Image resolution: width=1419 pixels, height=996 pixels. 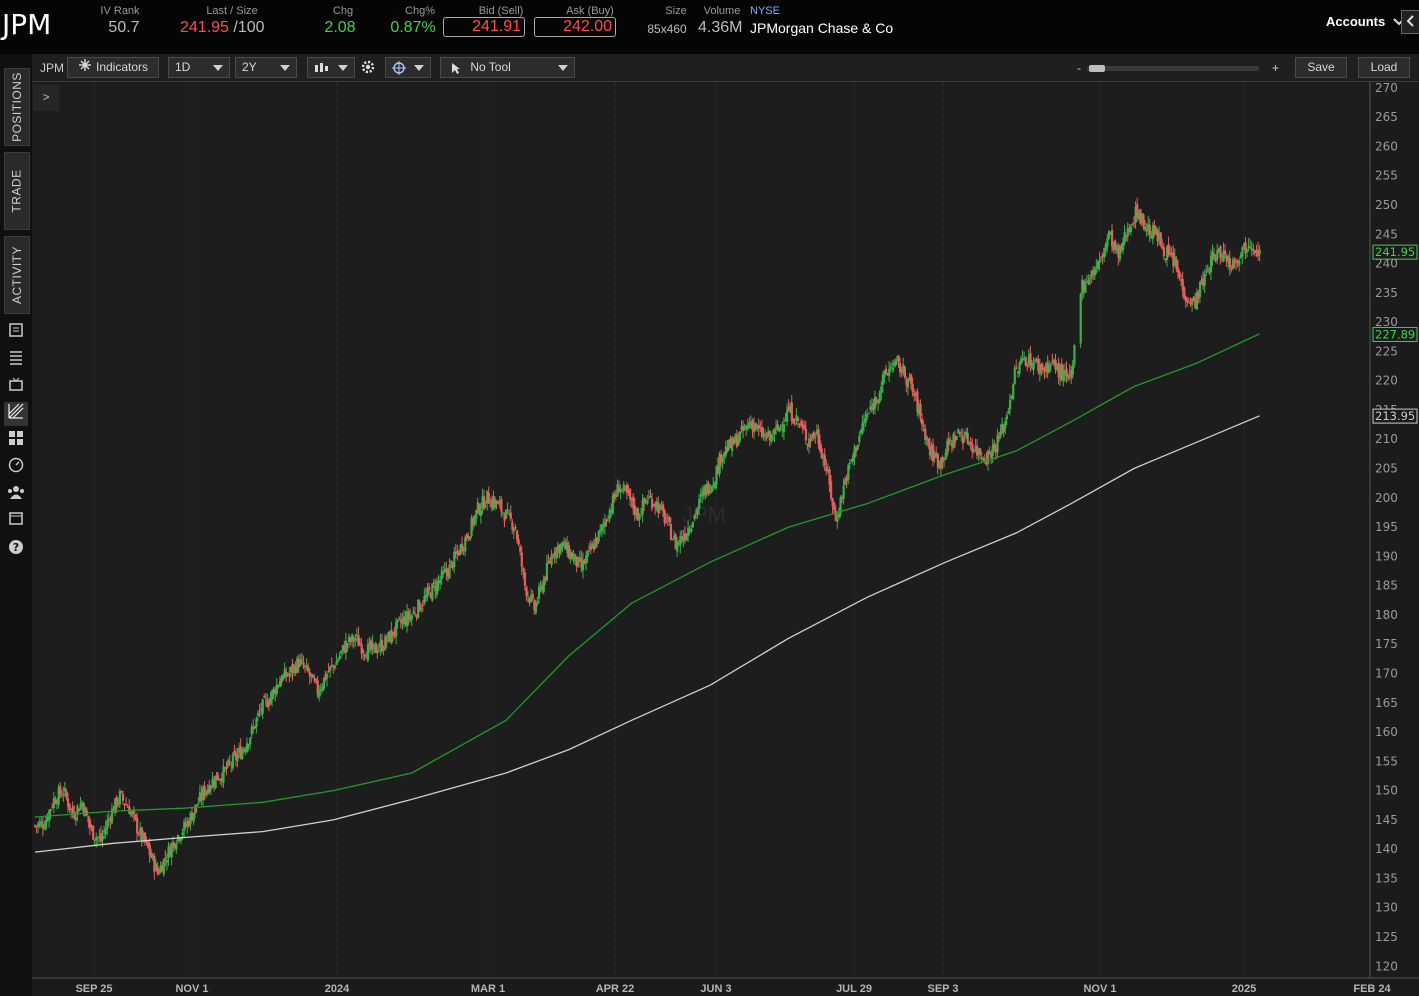 I want to click on tab-trade: TRADE, so click(x=17, y=191).